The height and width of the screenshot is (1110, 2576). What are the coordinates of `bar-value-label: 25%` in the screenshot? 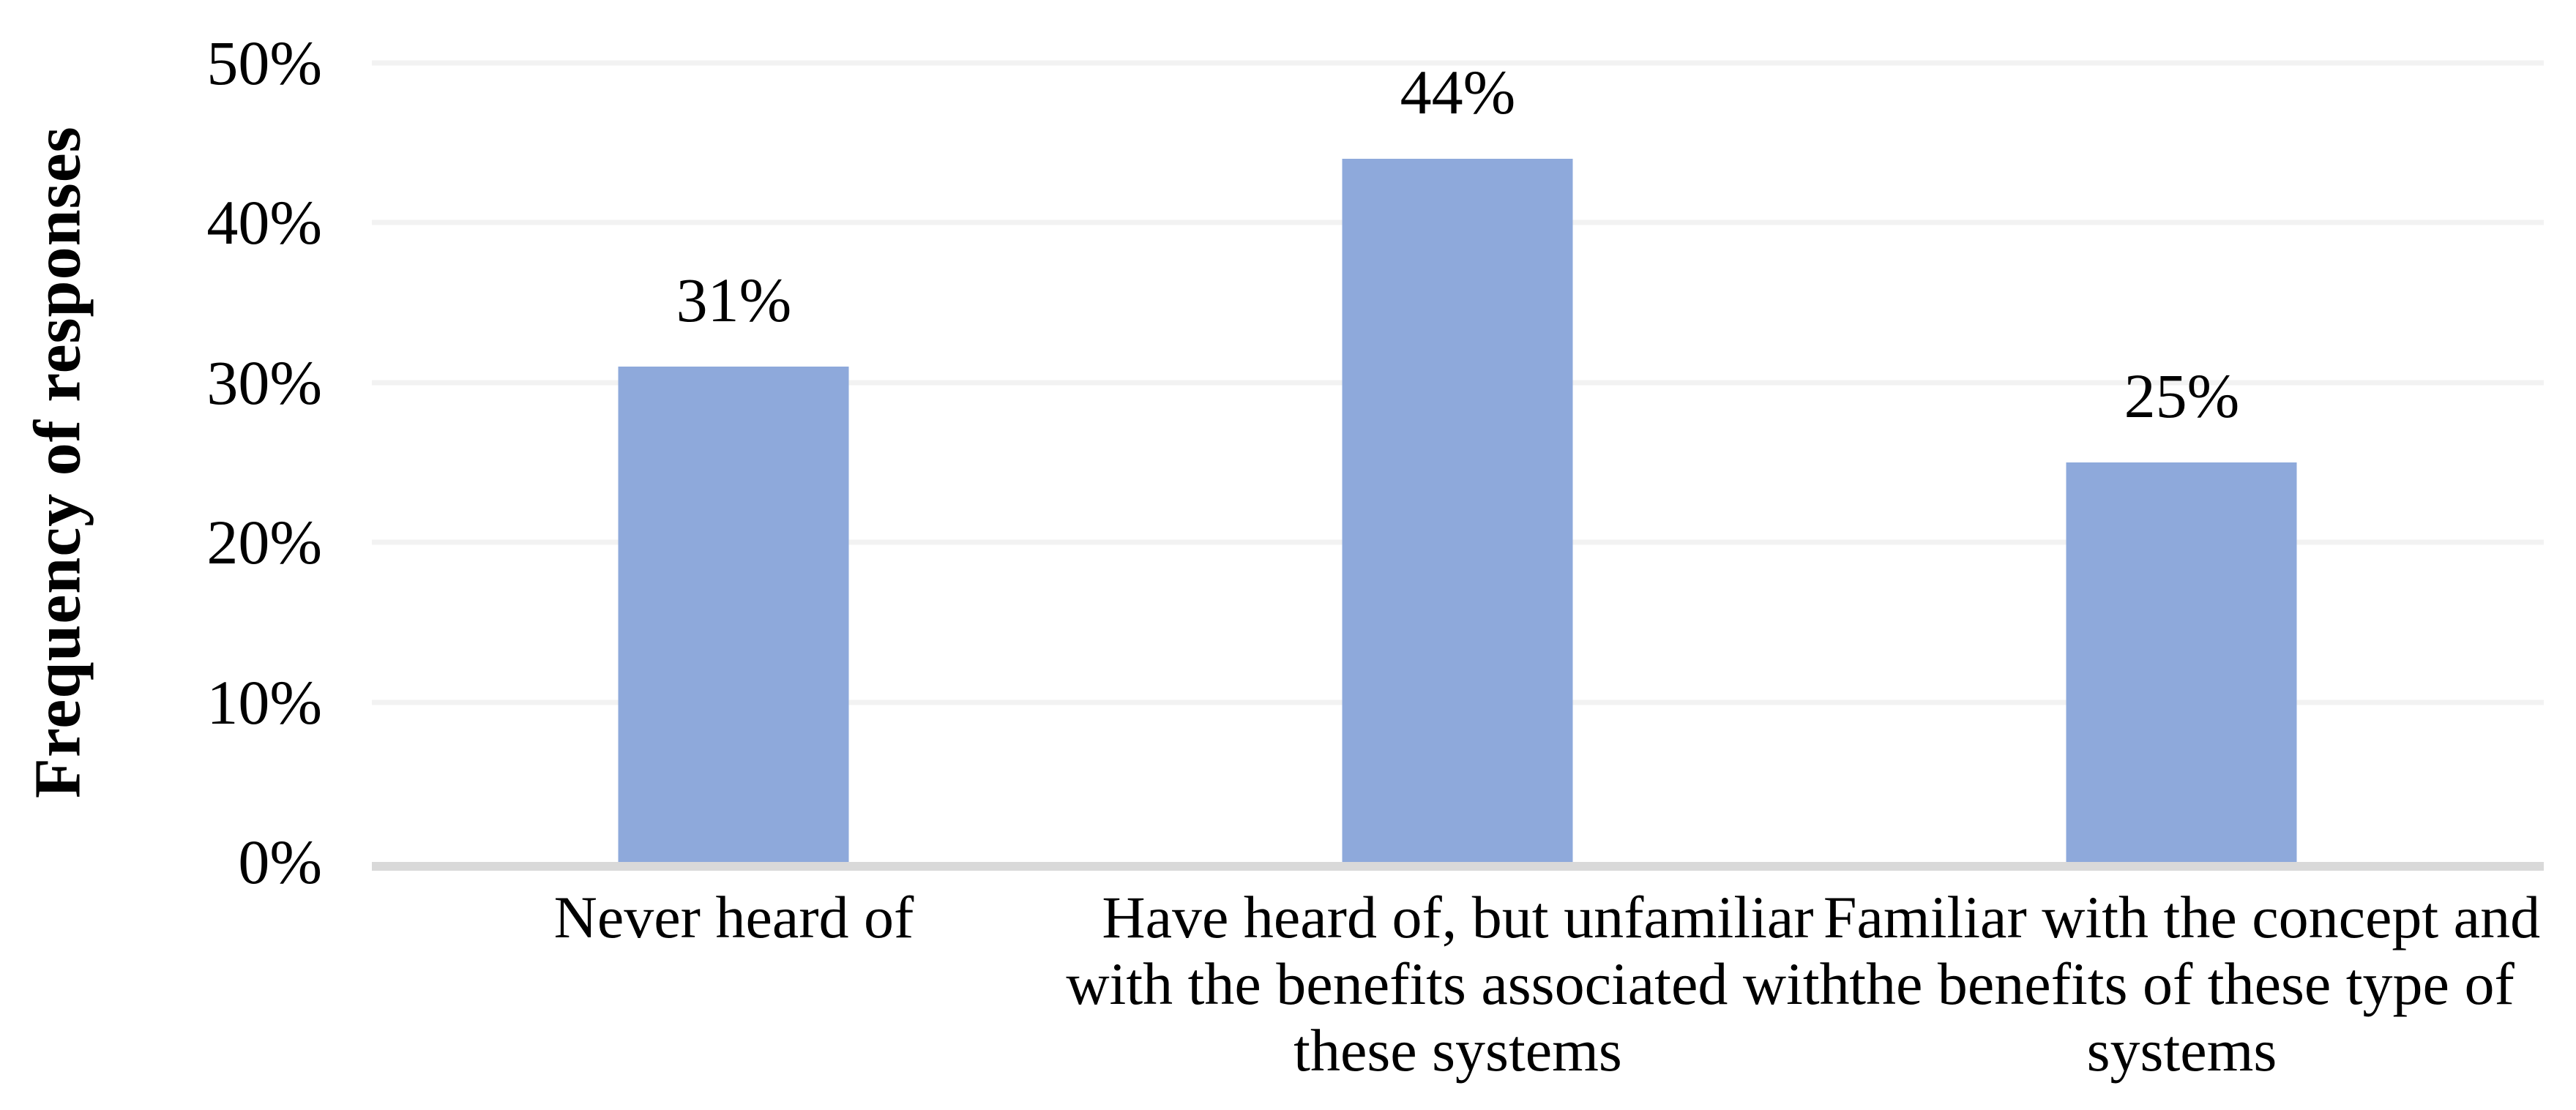 It's located at (2182, 396).